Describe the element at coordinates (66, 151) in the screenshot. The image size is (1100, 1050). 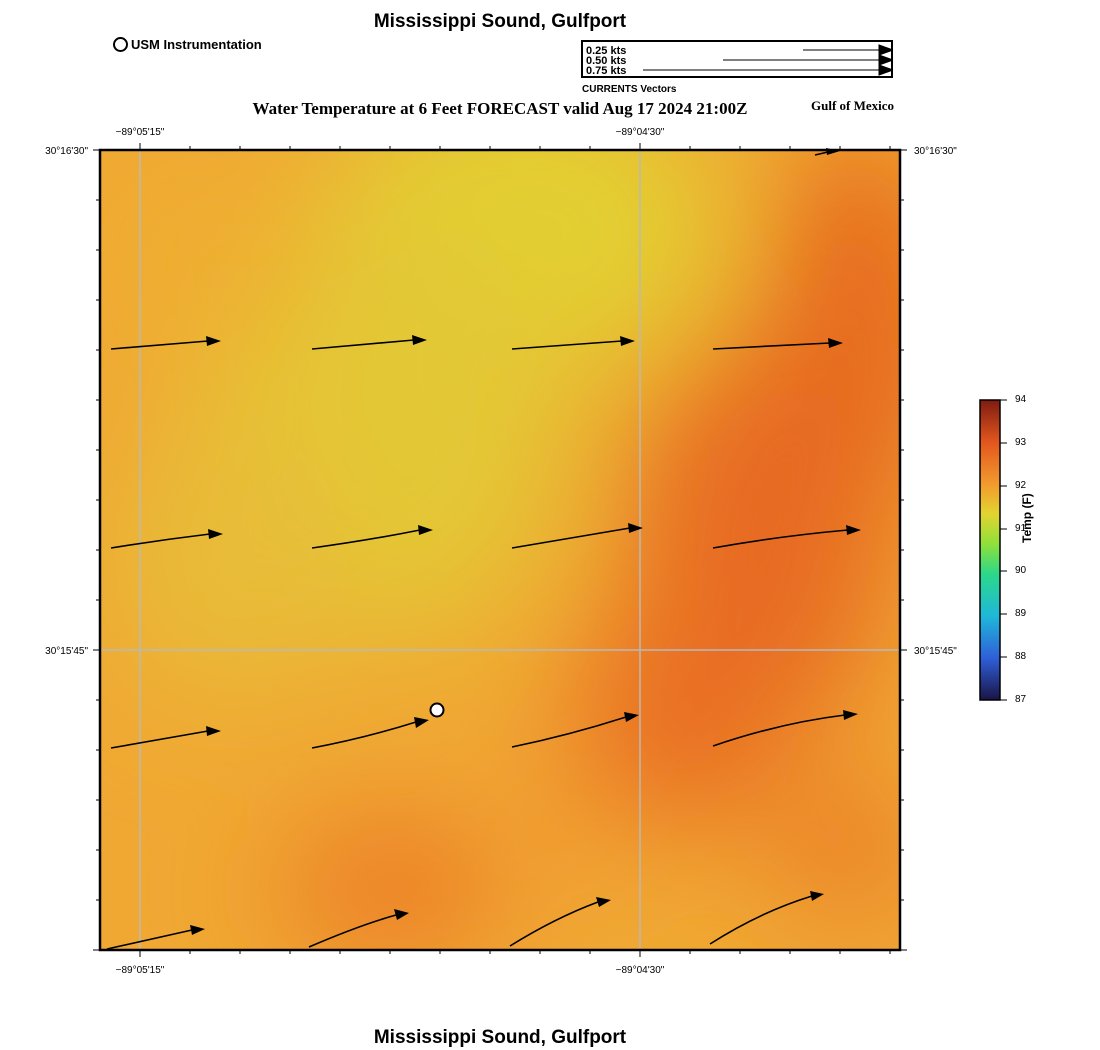
I see `y-tick-label-left-1: 30°16'30"` at that location.